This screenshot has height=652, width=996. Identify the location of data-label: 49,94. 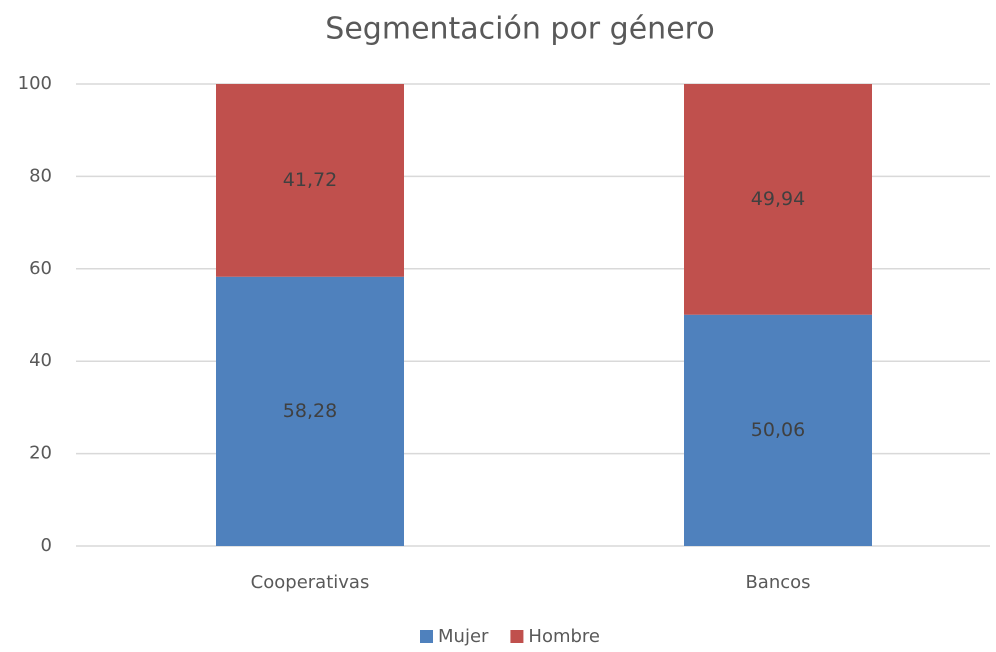
(778, 199).